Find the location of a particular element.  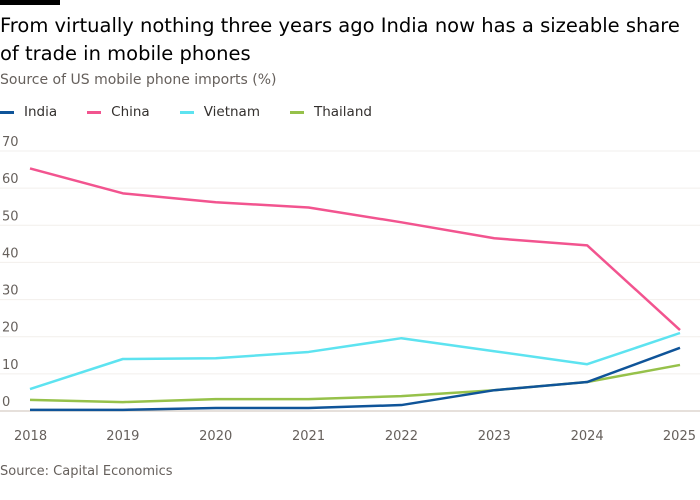

brand-bar is located at coordinates (30, 2).